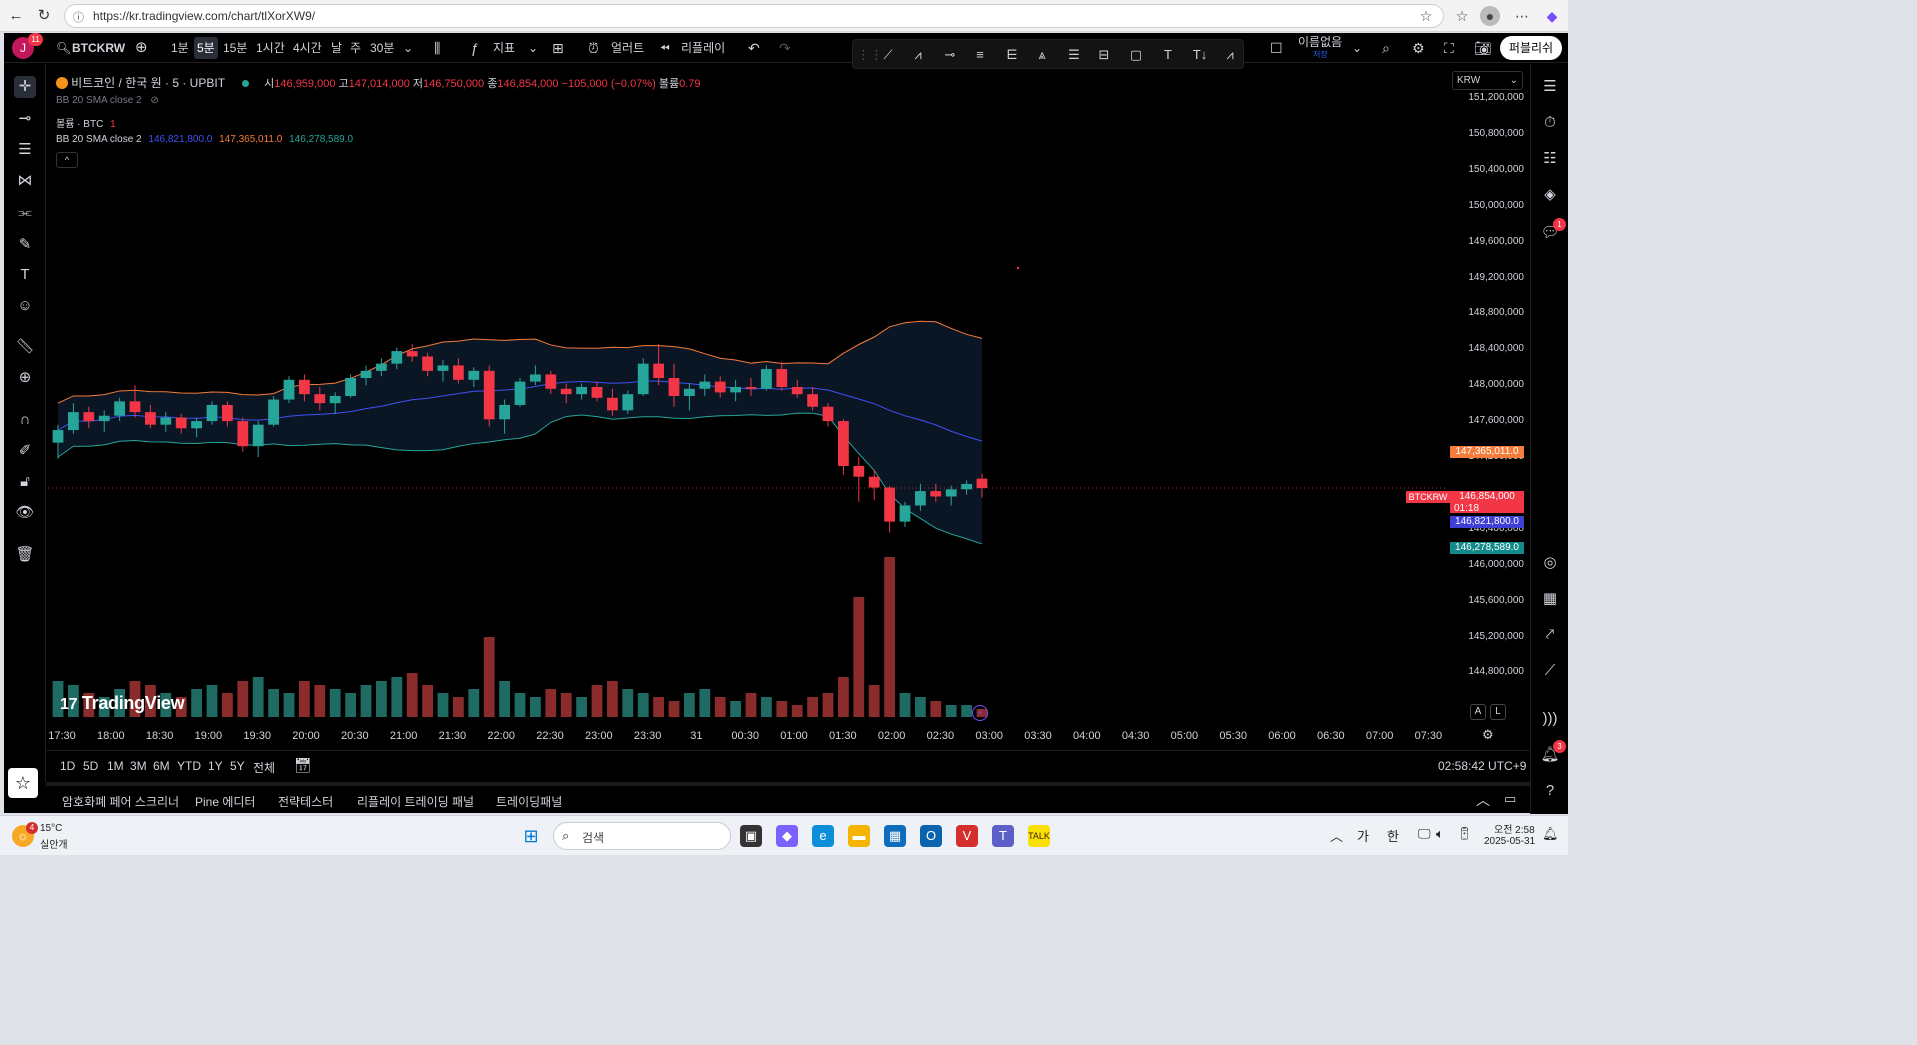 The image size is (1917, 1045). What do you see at coordinates (1550, 670) in the screenshot?
I see `stream-icon: ⟋` at bounding box center [1550, 670].